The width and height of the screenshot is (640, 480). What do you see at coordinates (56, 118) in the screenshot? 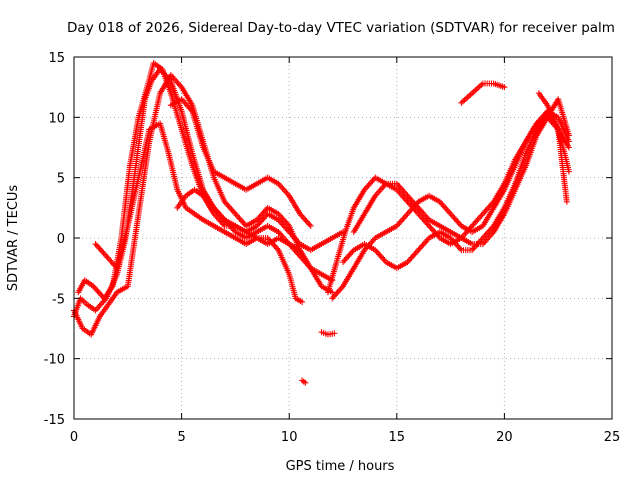
I see `y-tick-label: 10` at bounding box center [56, 118].